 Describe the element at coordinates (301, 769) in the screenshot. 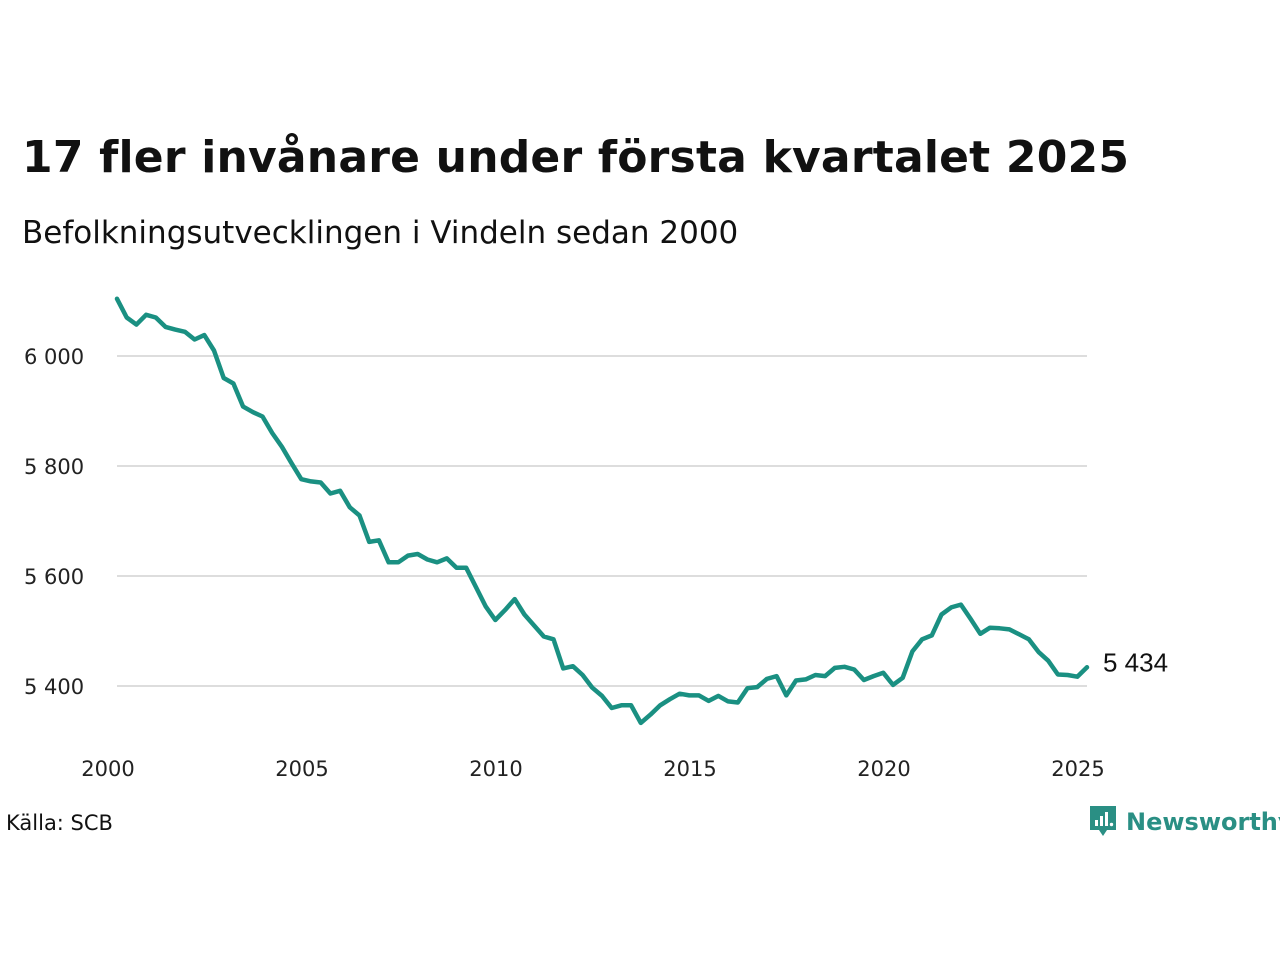

I see `x-tick-label: 2005` at that location.